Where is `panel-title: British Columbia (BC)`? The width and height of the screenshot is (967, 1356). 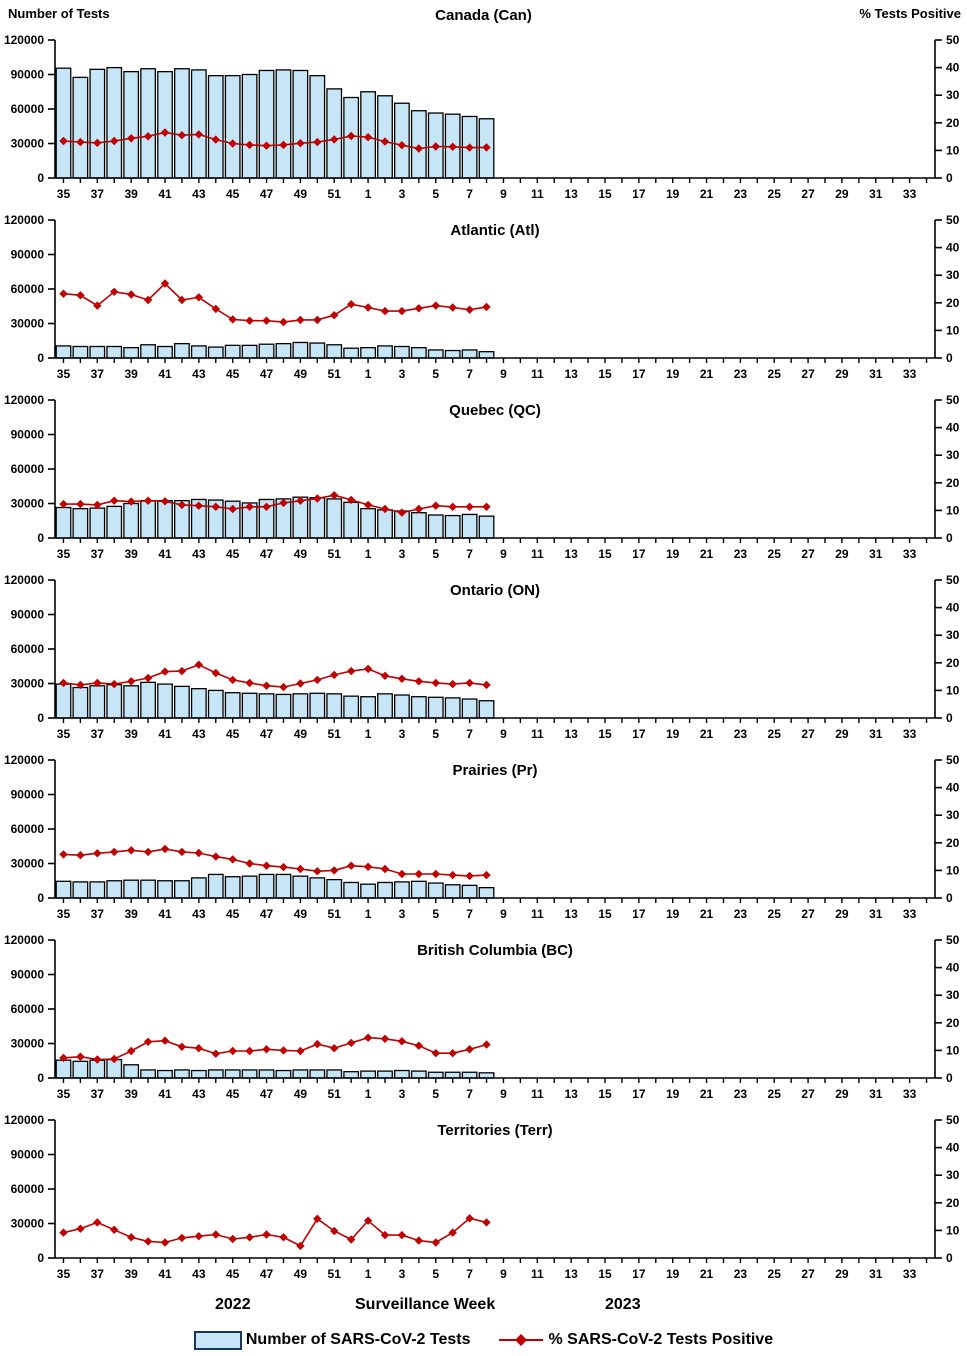
panel-title: British Columbia (BC) is located at coordinates (495, 950).